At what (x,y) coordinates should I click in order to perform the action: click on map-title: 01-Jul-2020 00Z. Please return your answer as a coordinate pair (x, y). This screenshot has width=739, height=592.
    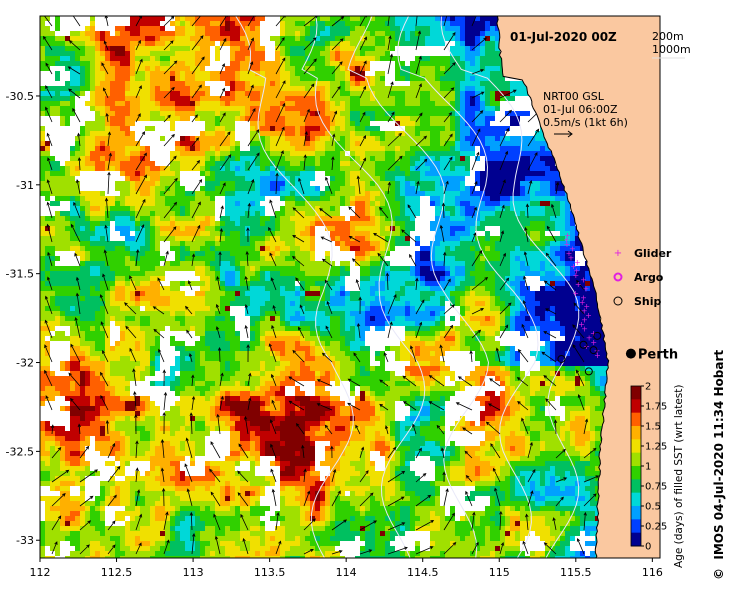
    Looking at the image, I should click on (563, 37).